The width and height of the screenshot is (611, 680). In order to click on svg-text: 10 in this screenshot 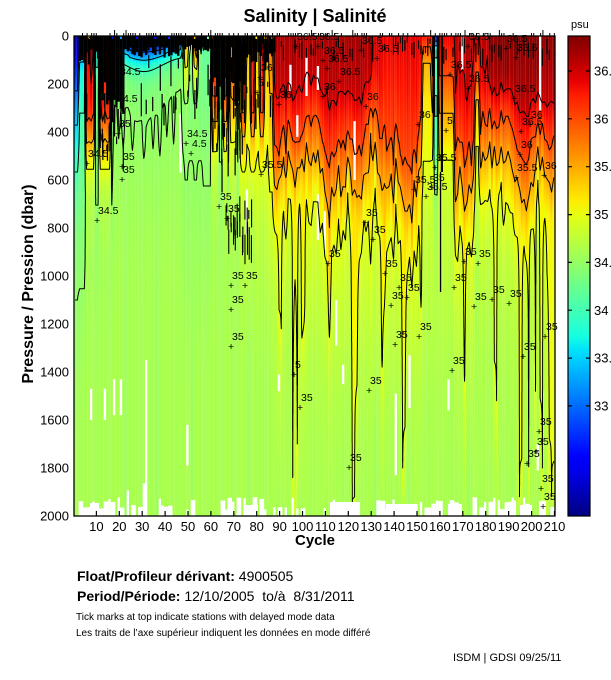, I will do `click(96, 526)`.